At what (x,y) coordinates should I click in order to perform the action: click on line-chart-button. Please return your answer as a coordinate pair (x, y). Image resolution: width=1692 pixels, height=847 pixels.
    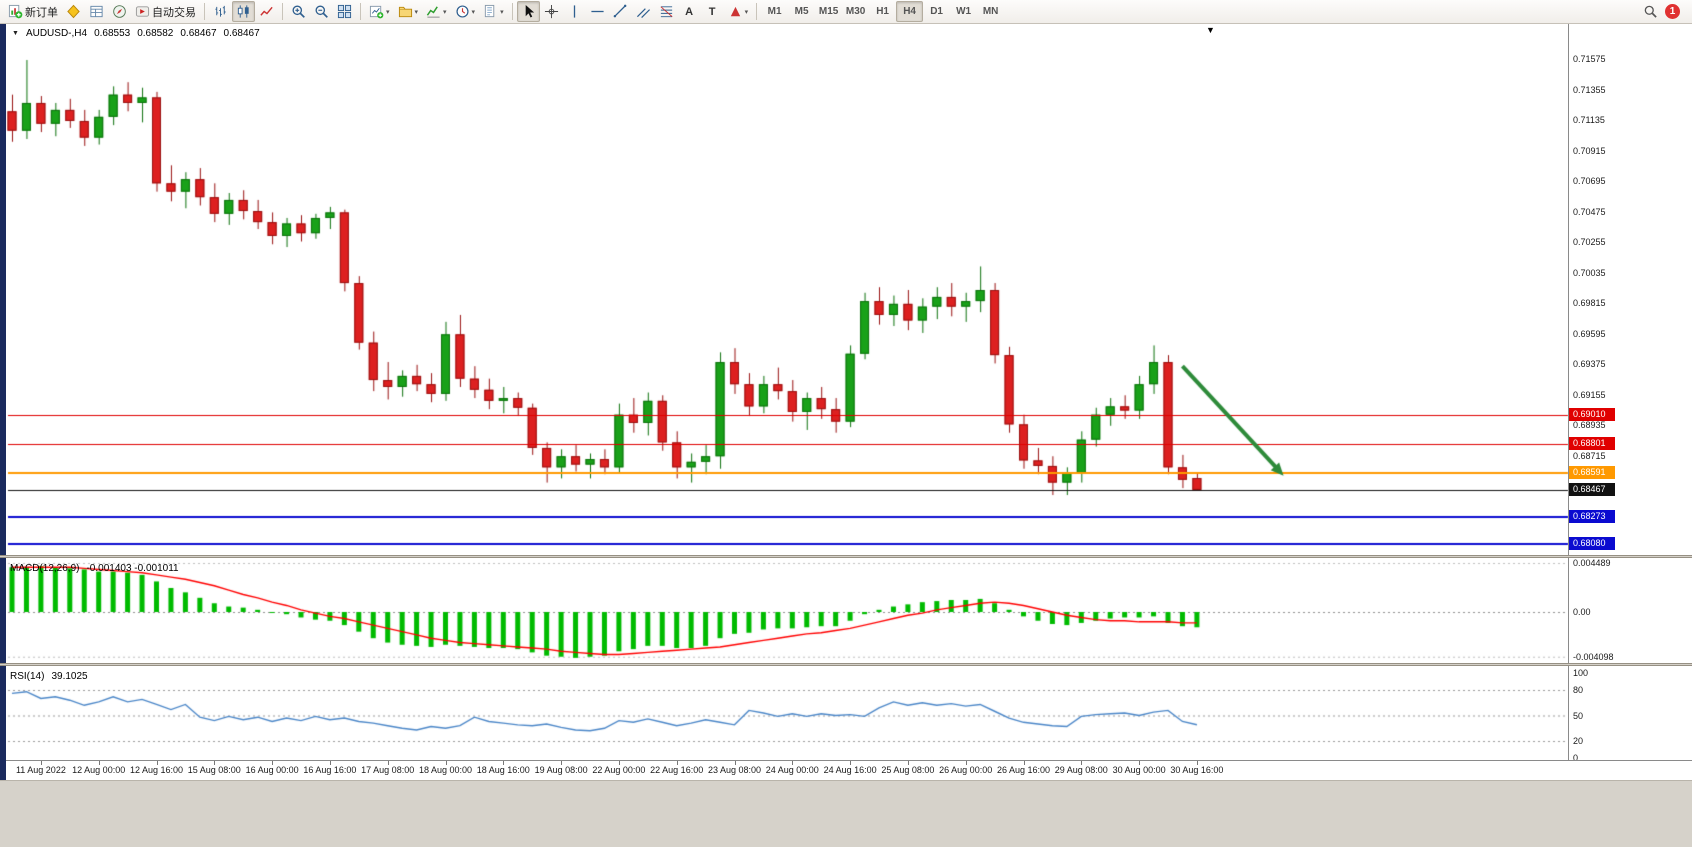
    Looking at the image, I should click on (266, 11).